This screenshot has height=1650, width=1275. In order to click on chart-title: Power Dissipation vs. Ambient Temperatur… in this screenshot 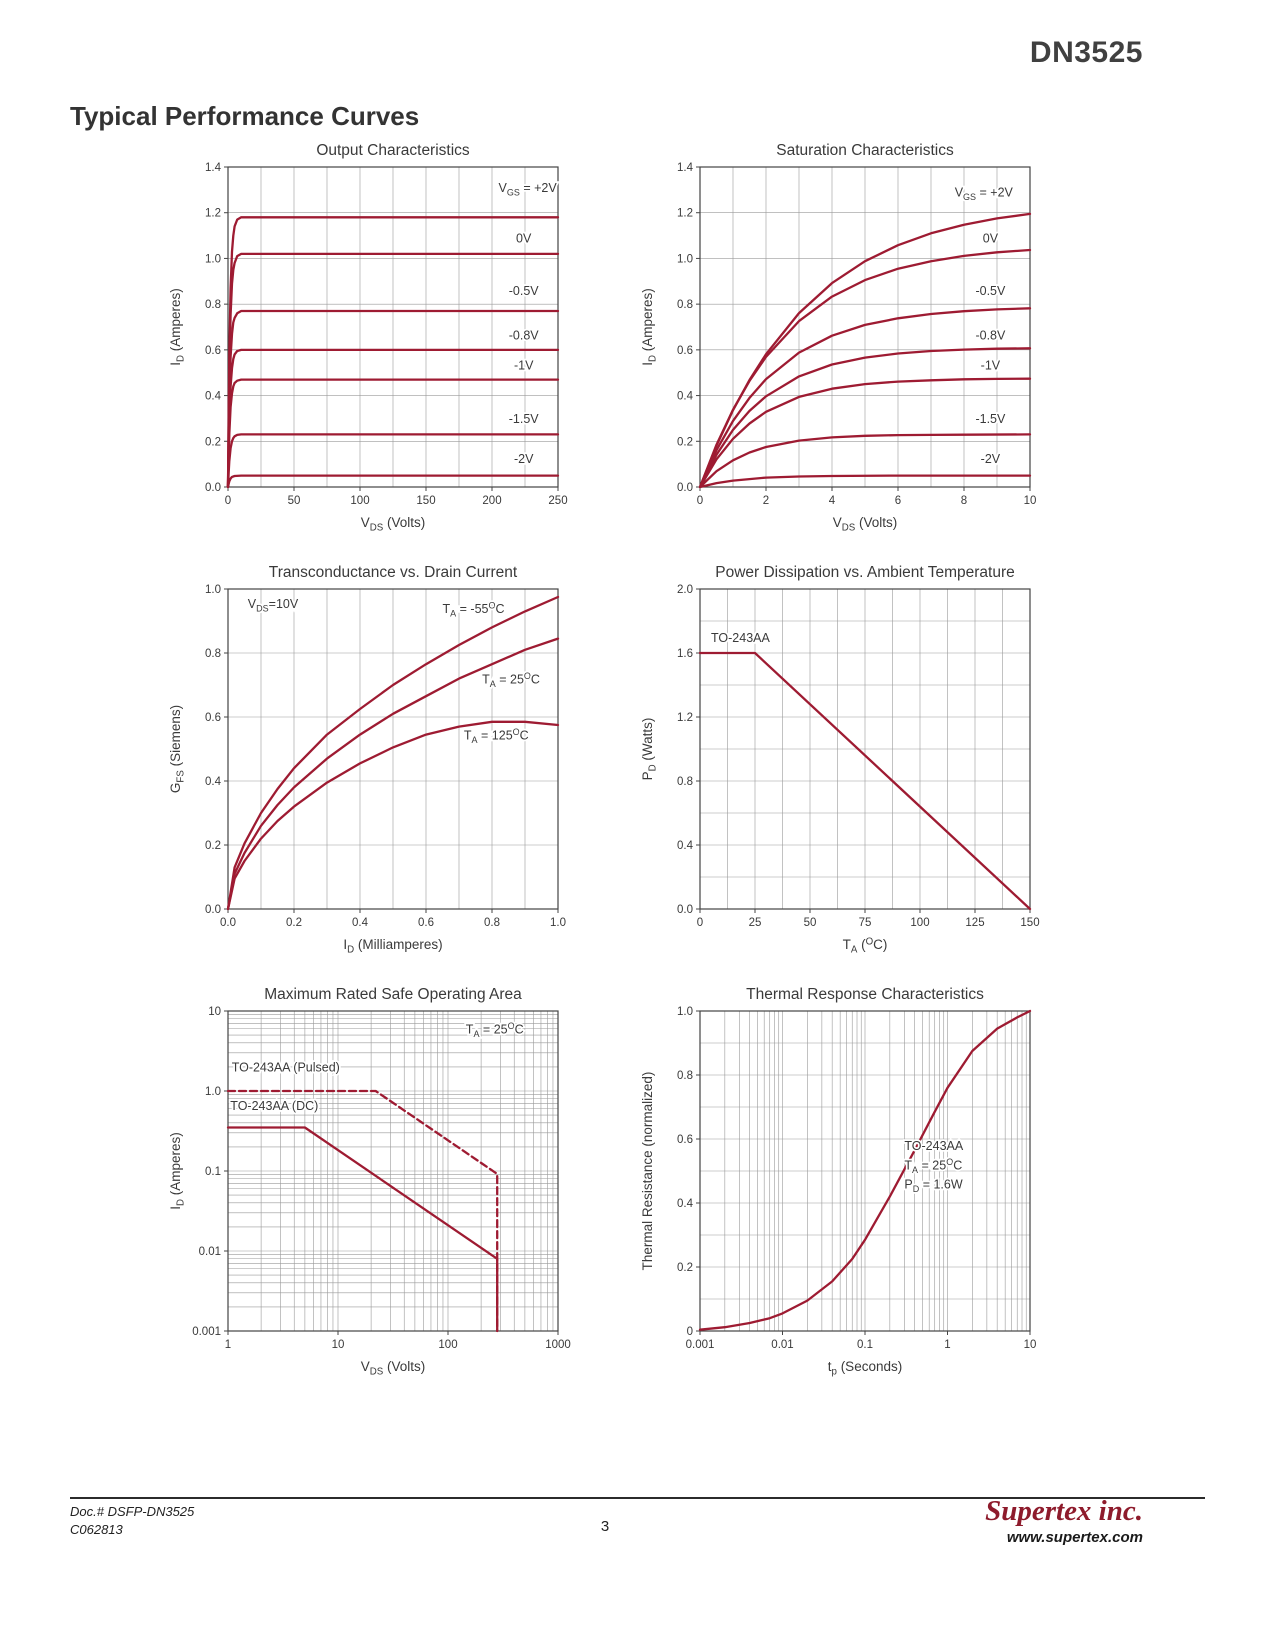, I will do `click(865, 572)`.